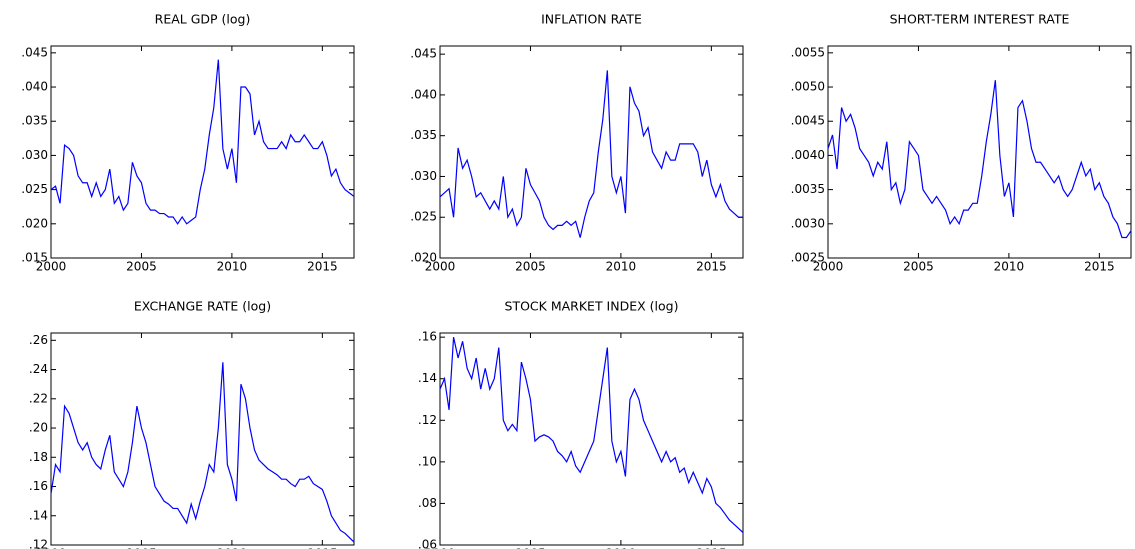  I want to click on y-tick-label: .0040, so click(808, 155).